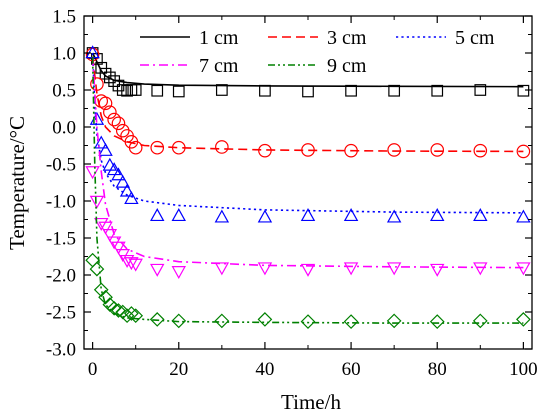  I want to click on legend-label: 9 cm, so click(347, 66).